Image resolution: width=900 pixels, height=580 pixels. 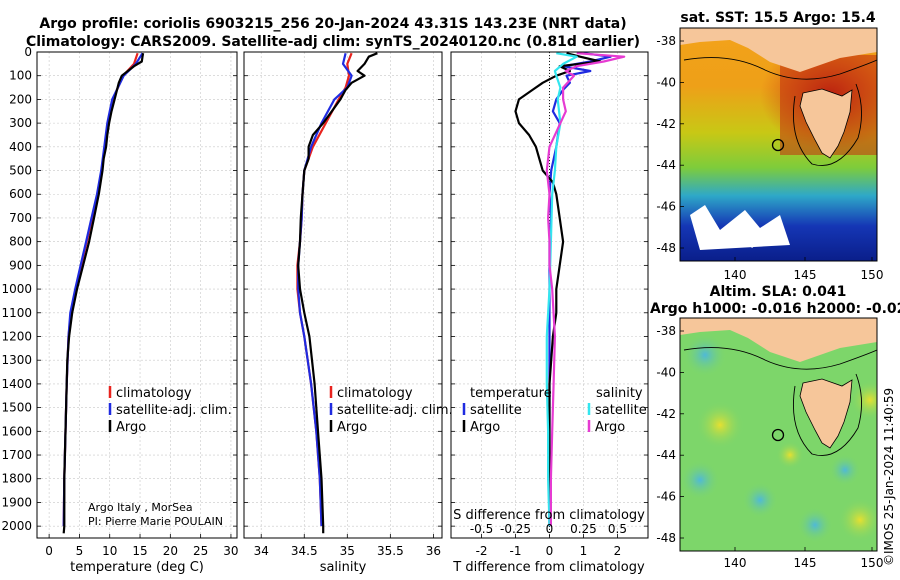 What do you see at coordinates (584, 551) in the screenshot?
I see `x-tick-label: 1` at bounding box center [584, 551].